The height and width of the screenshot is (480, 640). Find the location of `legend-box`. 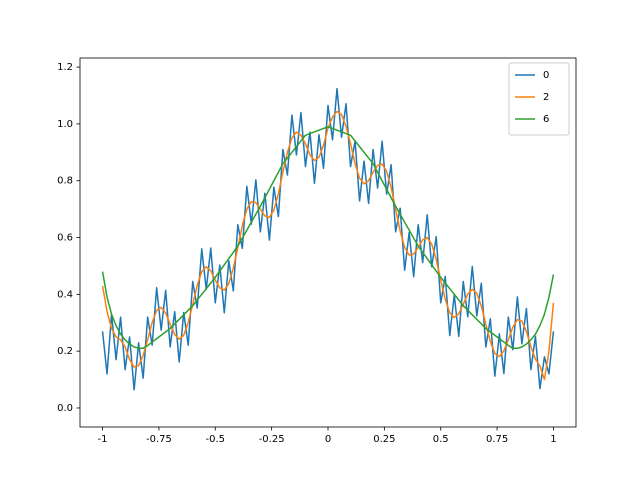

legend-box is located at coordinates (539, 99).